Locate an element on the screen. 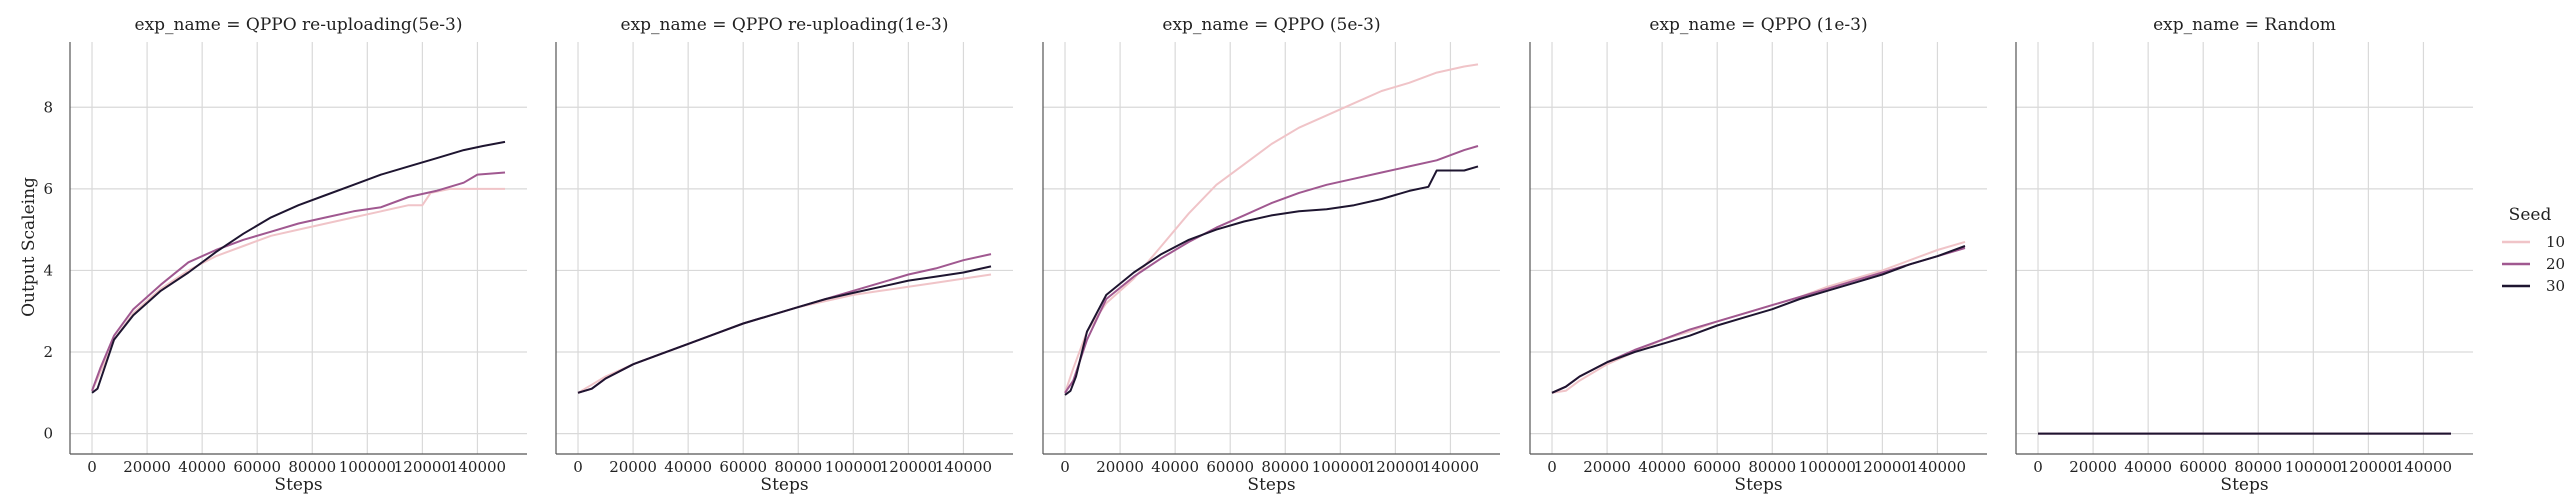 Image resolution: width=2576 pixels, height=500 pixels. y-tick-label: 8 is located at coordinates (48, 107).